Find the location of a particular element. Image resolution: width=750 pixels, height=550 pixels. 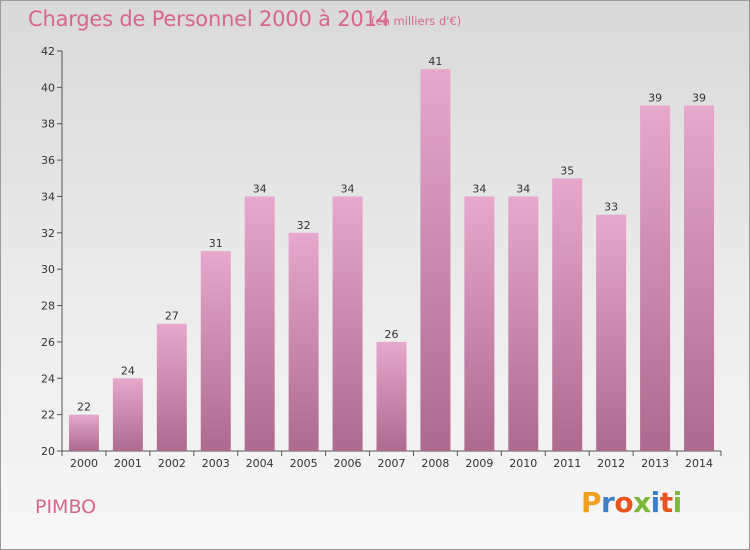

y-tick-label: 34 is located at coordinates (48, 196).